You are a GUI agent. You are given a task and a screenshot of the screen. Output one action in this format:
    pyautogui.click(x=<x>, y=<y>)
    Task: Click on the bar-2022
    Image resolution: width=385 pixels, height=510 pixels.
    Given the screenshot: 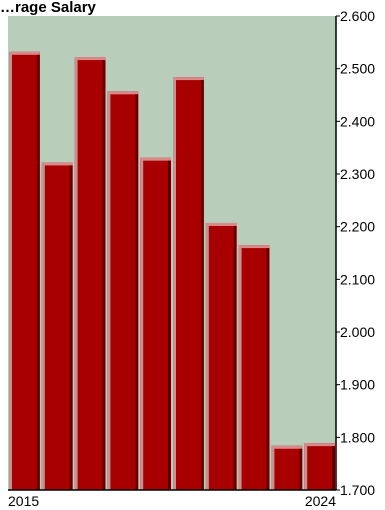 What is the action you would take?
    pyautogui.click(x=254, y=367)
    